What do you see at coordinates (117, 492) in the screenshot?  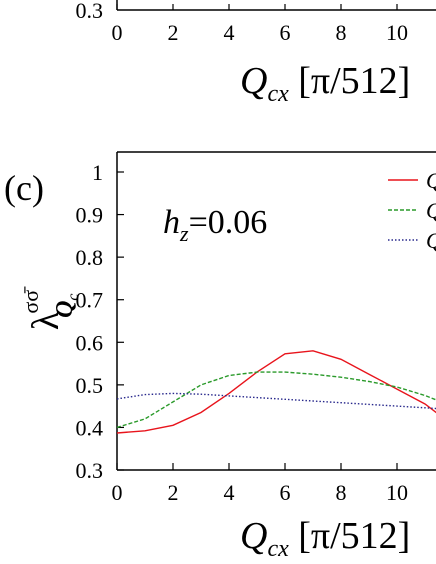 I see `panel-c-xtick-label: 0` at bounding box center [117, 492].